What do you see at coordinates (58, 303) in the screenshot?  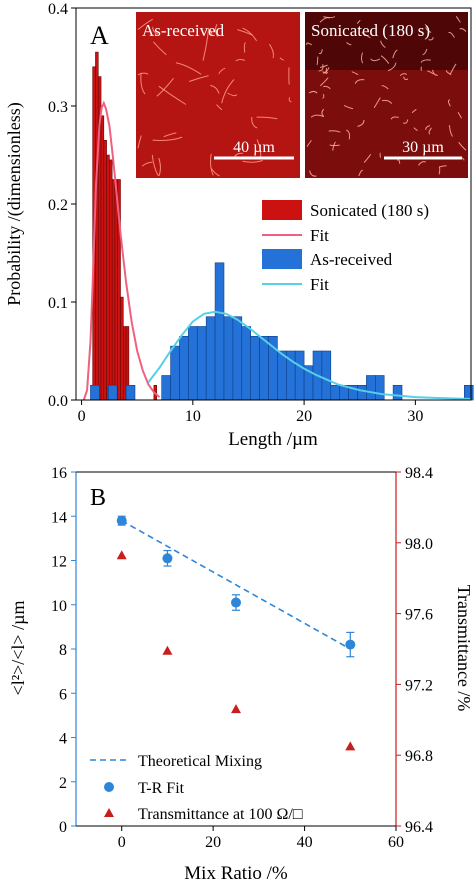 I see `y-tick-label: 0.1` at bounding box center [58, 303].